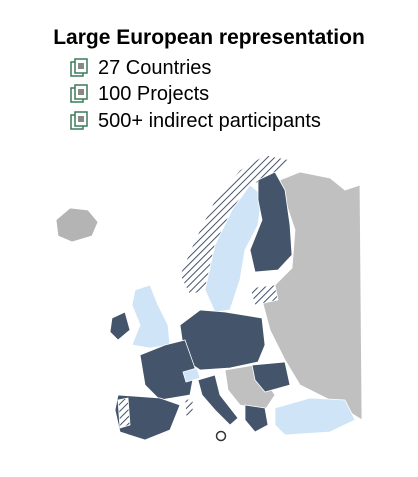 The height and width of the screenshot is (477, 418). I want to click on iberia, so click(147, 417).